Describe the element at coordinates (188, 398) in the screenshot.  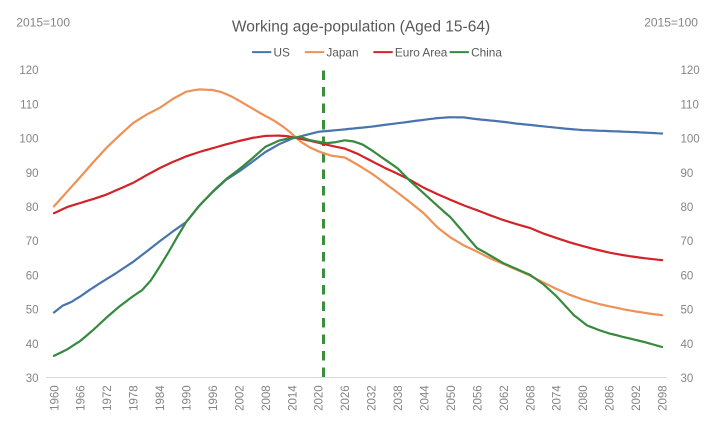
I see `svg-text: 1990` at that location.